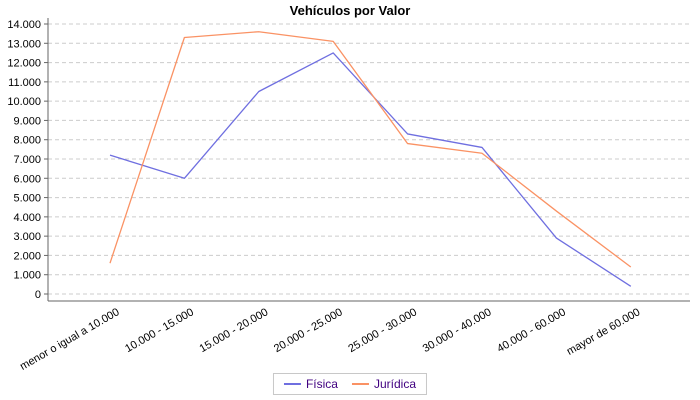  Describe the element at coordinates (27, 199) in the screenshot. I see `y-tick-label: 5.000` at that location.